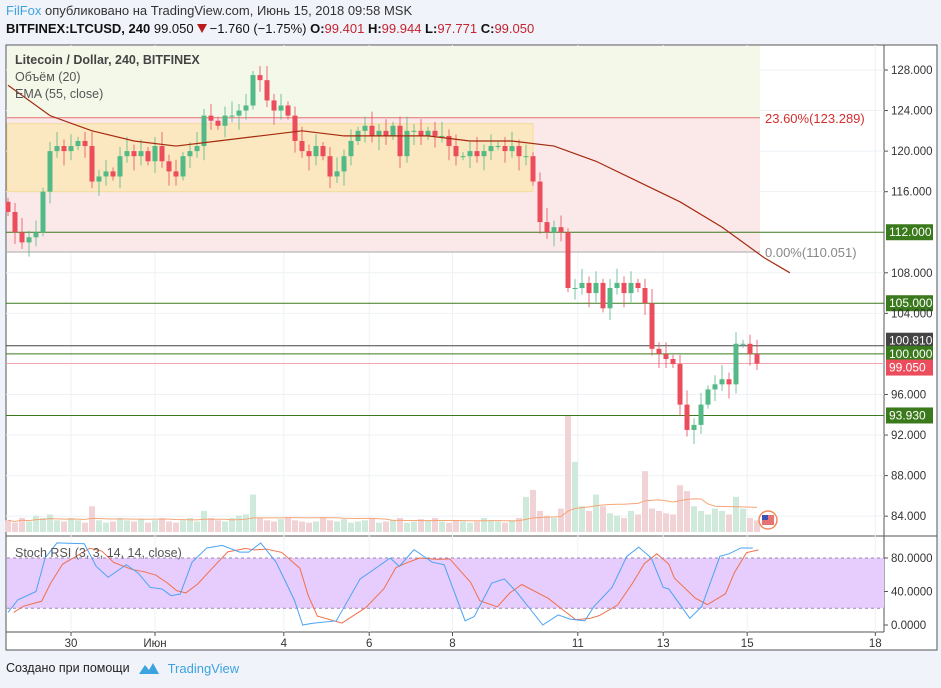 This screenshot has width=941, height=688. Describe the element at coordinates (201, 28) in the screenshot. I see `down-arrow-icon` at that location.